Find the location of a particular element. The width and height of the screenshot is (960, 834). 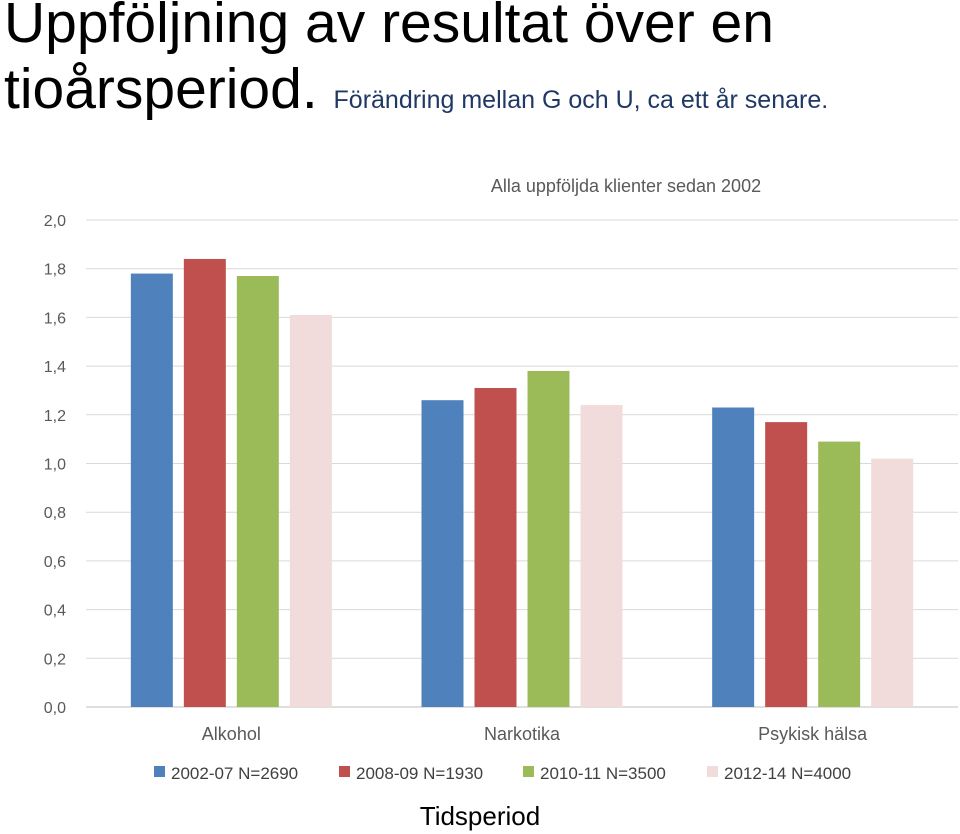

x-axis-title: Tidsperiod is located at coordinates (480, 816).